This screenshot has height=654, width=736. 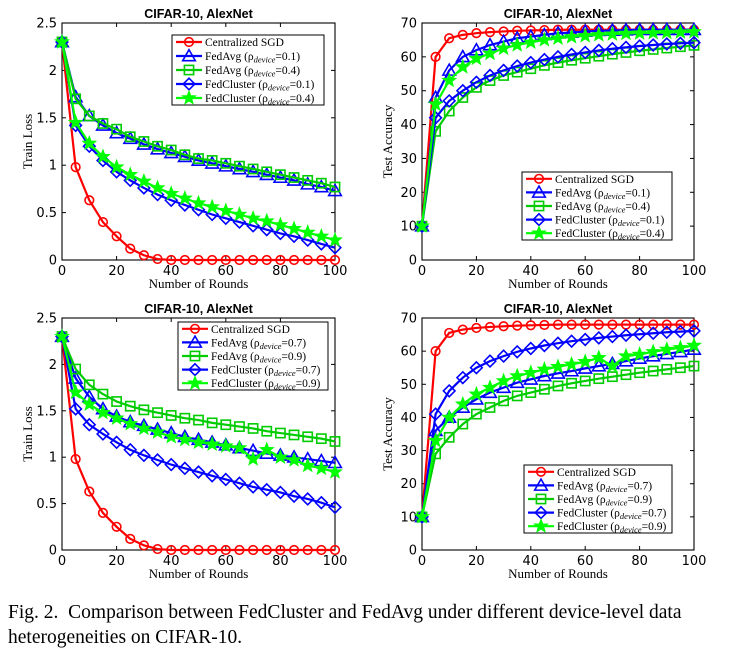 What do you see at coordinates (195, 382) in the screenshot?
I see `legend-marker-star` at bounding box center [195, 382].